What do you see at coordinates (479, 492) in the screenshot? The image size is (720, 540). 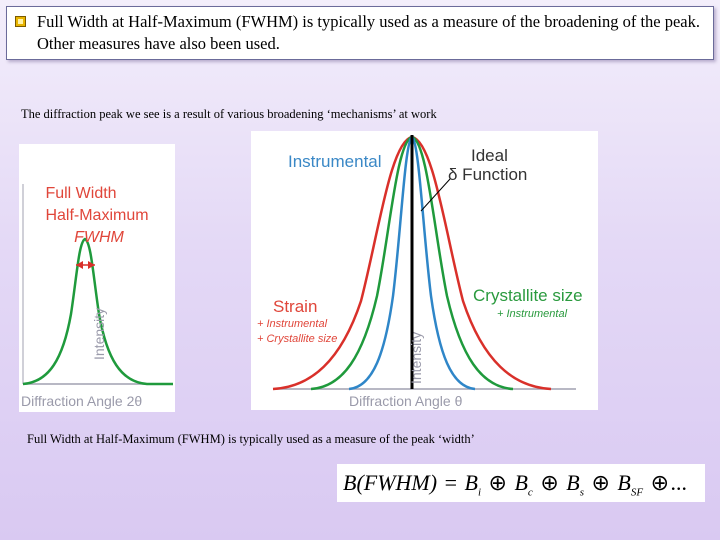 I see `formula-term-sub: i` at bounding box center [479, 492].